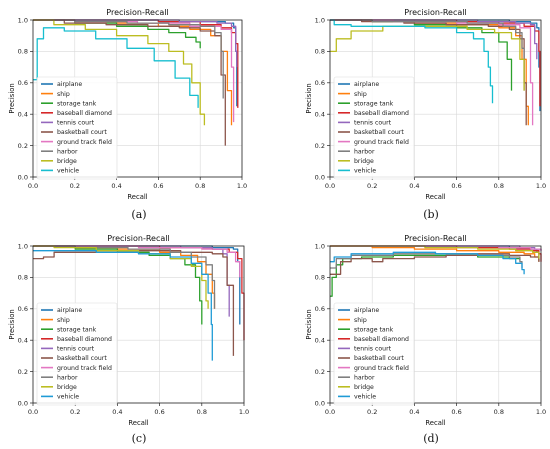 The image size is (550, 449). Describe the element at coordinates (67, 151) in the screenshot. I see `legend-label: harbor` at that location.